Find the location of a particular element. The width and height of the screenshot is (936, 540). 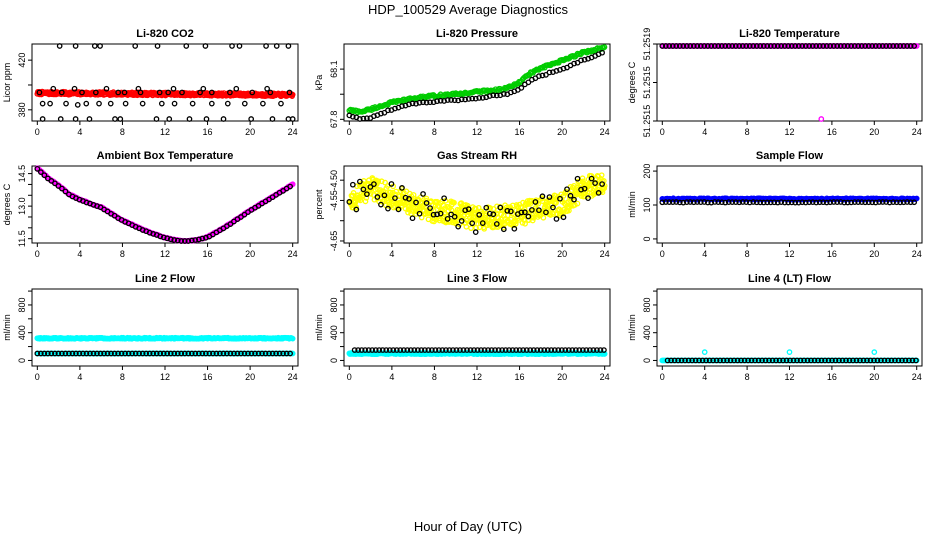

panel-title: Li-820 Pressure is located at coordinates (477, 34).